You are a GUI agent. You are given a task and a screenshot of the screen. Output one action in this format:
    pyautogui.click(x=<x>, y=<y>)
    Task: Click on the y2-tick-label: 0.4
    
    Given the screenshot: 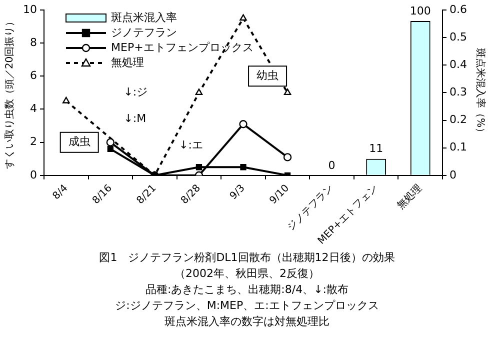 What is the action you would take?
    pyautogui.click(x=459, y=64)
    